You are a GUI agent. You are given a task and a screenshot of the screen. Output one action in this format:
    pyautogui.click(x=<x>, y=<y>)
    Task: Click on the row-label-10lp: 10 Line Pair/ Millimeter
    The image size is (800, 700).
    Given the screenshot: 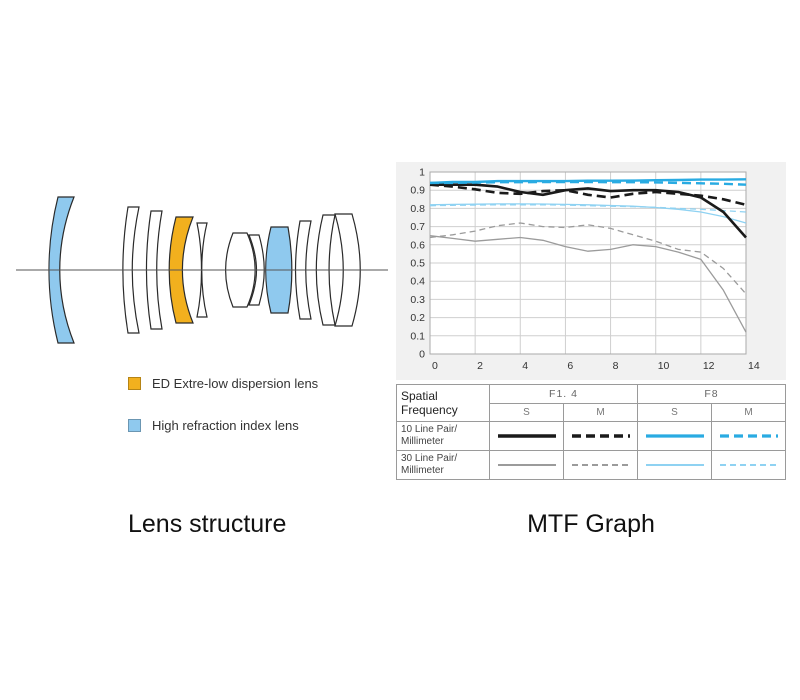 What is the action you would take?
    pyautogui.click(x=443, y=436)
    